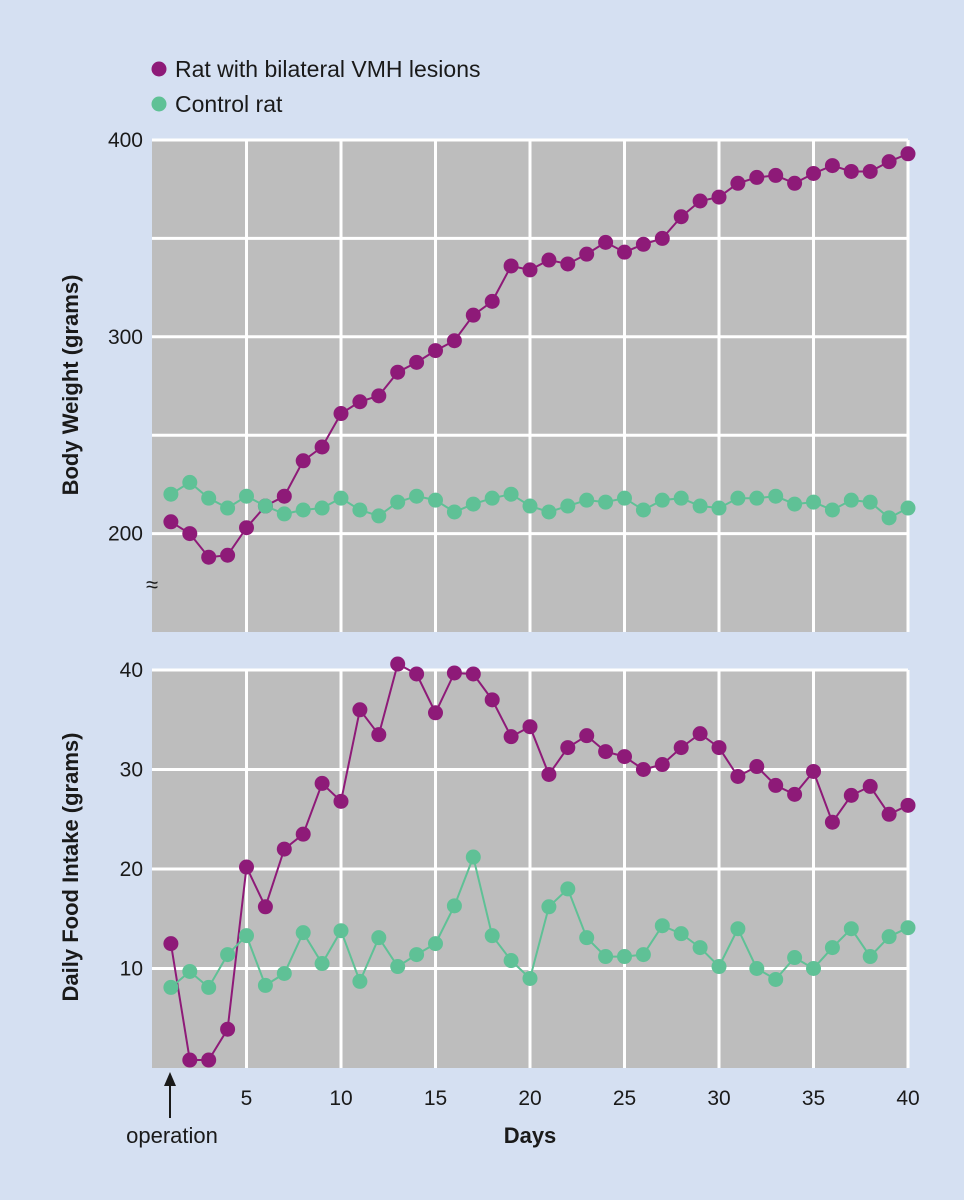 The height and width of the screenshot is (1200, 964). Describe the element at coordinates (247, 1098) in the screenshot. I see `food-intake-x-tick-label: 5` at that location.